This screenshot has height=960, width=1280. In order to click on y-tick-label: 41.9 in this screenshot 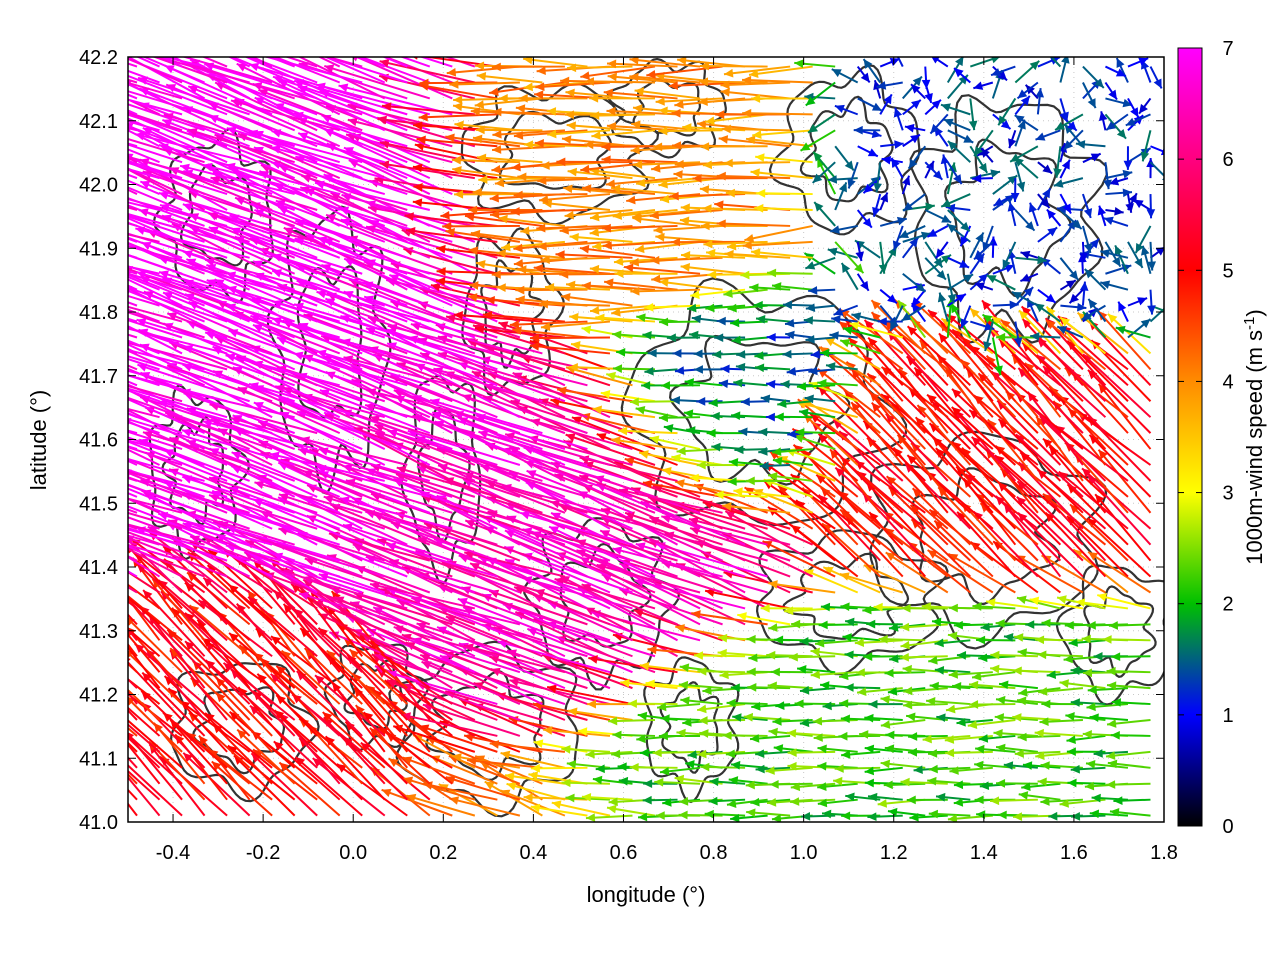, I will do `click(98, 249)`.